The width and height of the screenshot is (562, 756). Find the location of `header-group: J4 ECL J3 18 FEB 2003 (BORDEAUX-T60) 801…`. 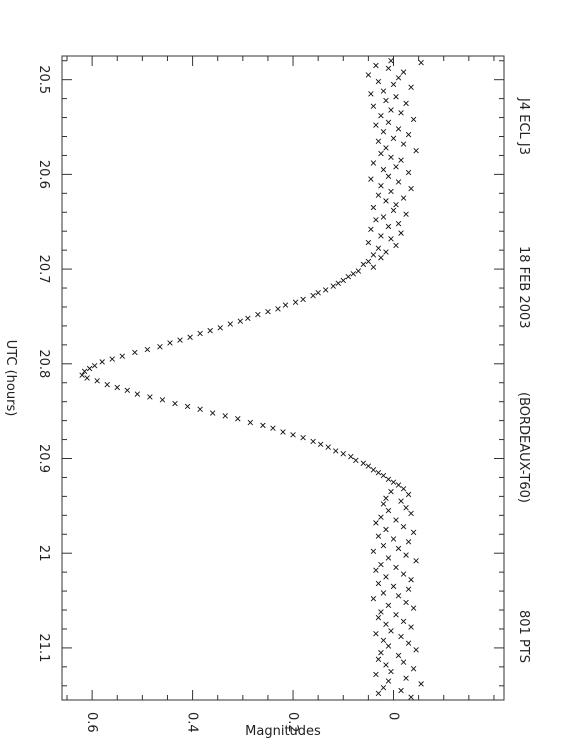

header-group: J4 ECL J3 18 FEB 2003 (BORDEAUX-T60) 801… is located at coordinates (523, 380).